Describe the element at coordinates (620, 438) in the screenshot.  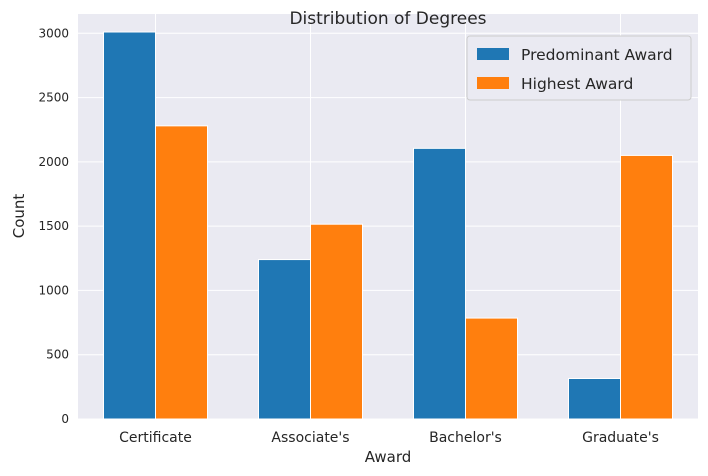
I see `x-tick-label: Graduate's` at that location.